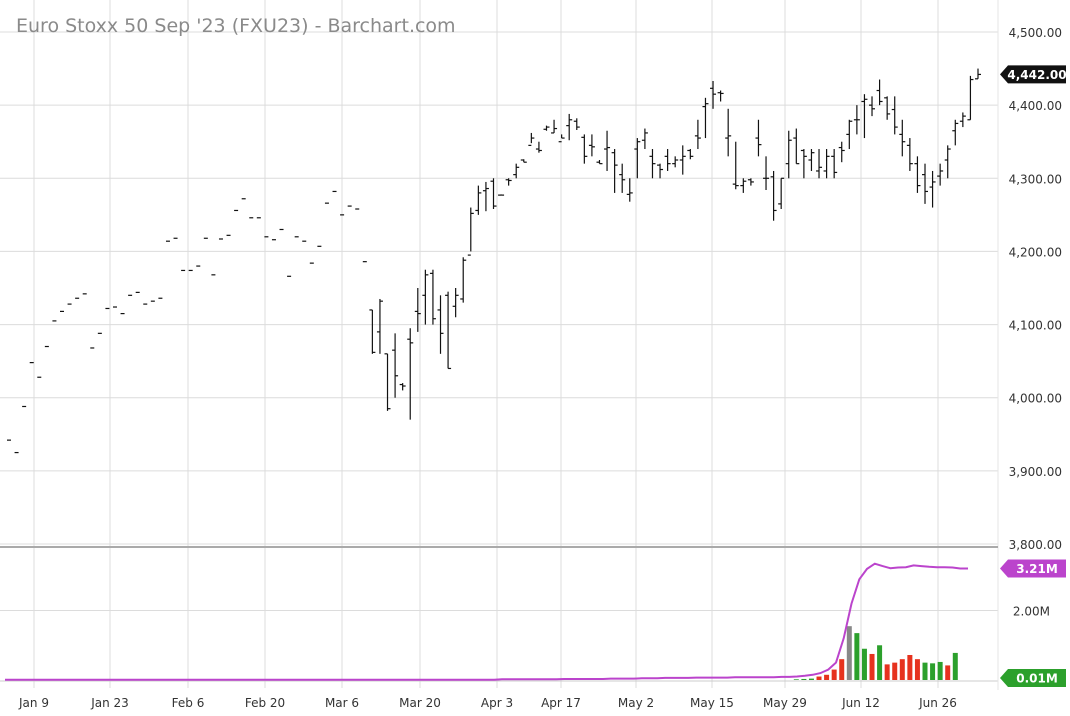 This screenshot has height=716, width=1070. Describe the element at coordinates (109, 703) in the screenshot. I see `x-tick-label: Jan 23` at that location.